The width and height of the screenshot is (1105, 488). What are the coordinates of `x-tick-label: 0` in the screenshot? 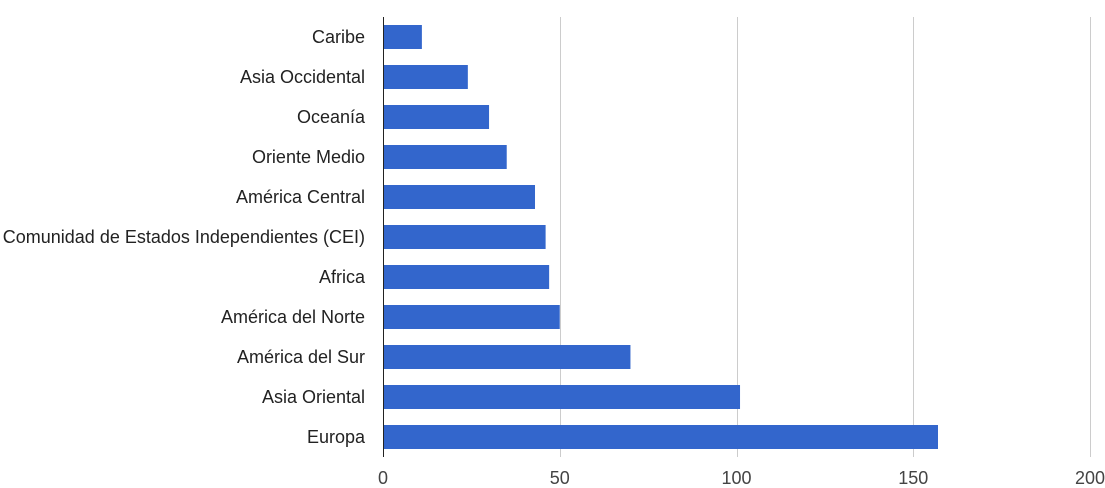 It's located at (383, 478).